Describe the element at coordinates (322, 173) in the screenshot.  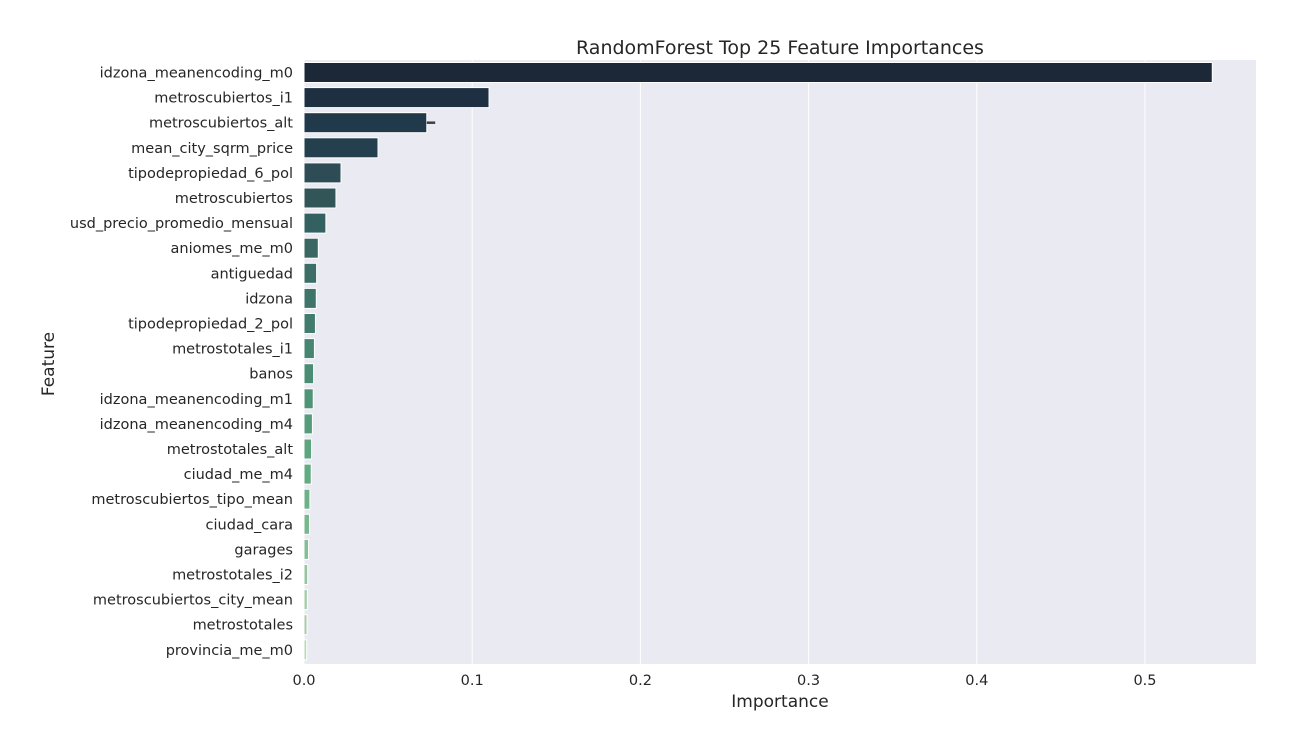
I see `bar-tipodepropiedad_6_pol` at that location.